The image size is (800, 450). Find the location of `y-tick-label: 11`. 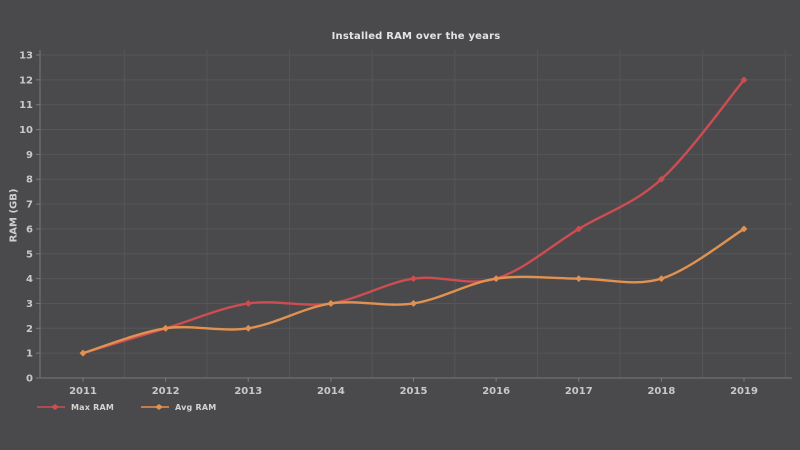

y-tick-label: 11 is located at coordinates (26, 105).